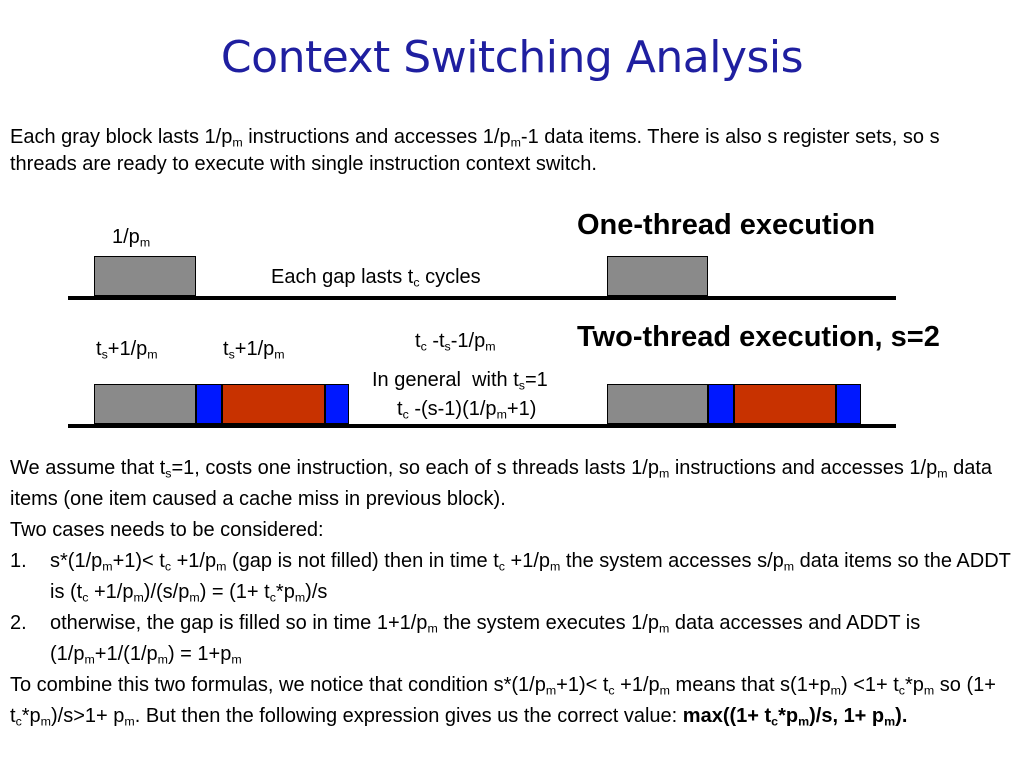 The image size is (1024, 768). I want to click on list-number: 1., so click(18, 561).